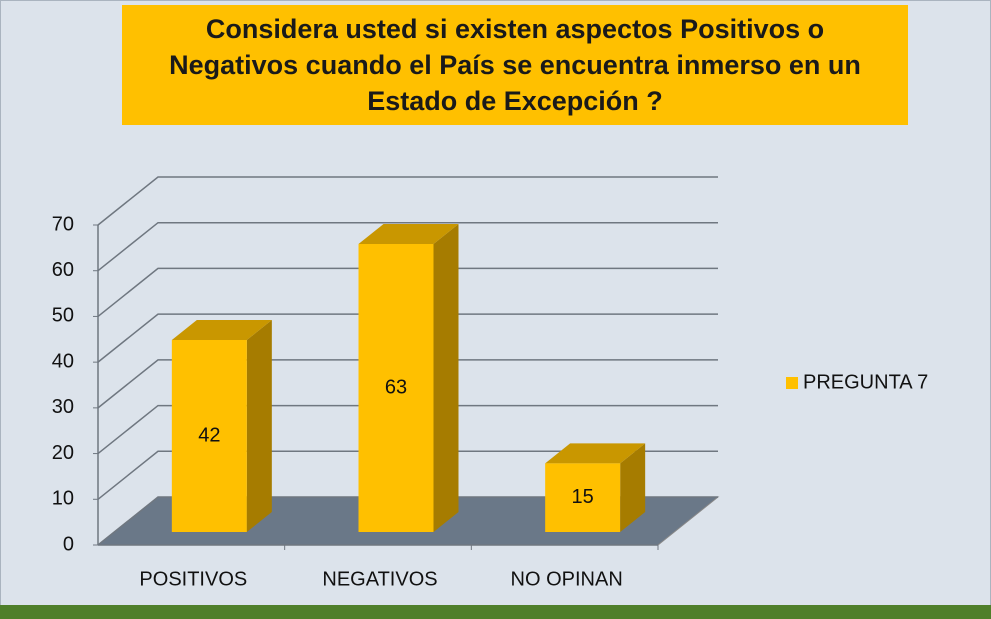 The image size is (991, 619). I want to click on y-tick-label: 50, so click(63, 316).